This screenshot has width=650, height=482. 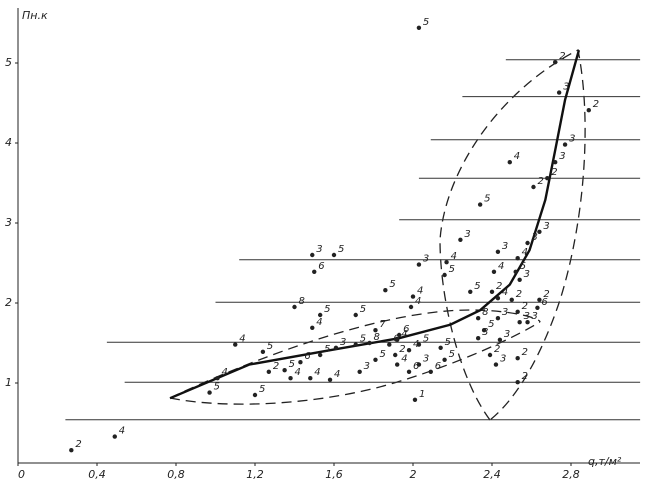 I want to click on x-axis-label: q,т/м², so click(x=605, y=461).